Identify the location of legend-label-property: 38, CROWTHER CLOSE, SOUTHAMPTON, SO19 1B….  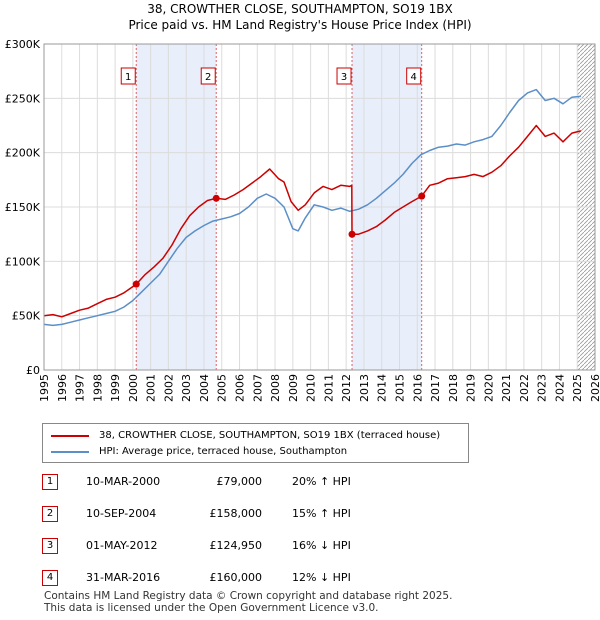
(270, 435).